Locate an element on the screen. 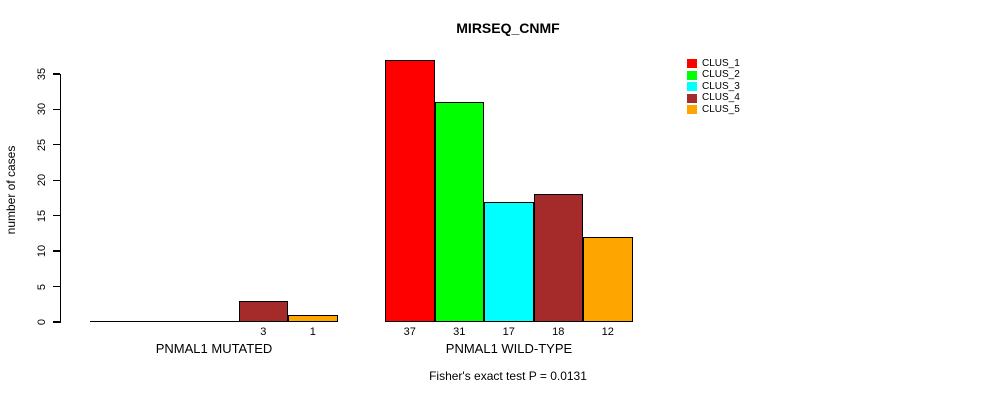 This screenshot has height=400, width=990. bar-clus_3-wild-type is located at coordinates (509, 261).